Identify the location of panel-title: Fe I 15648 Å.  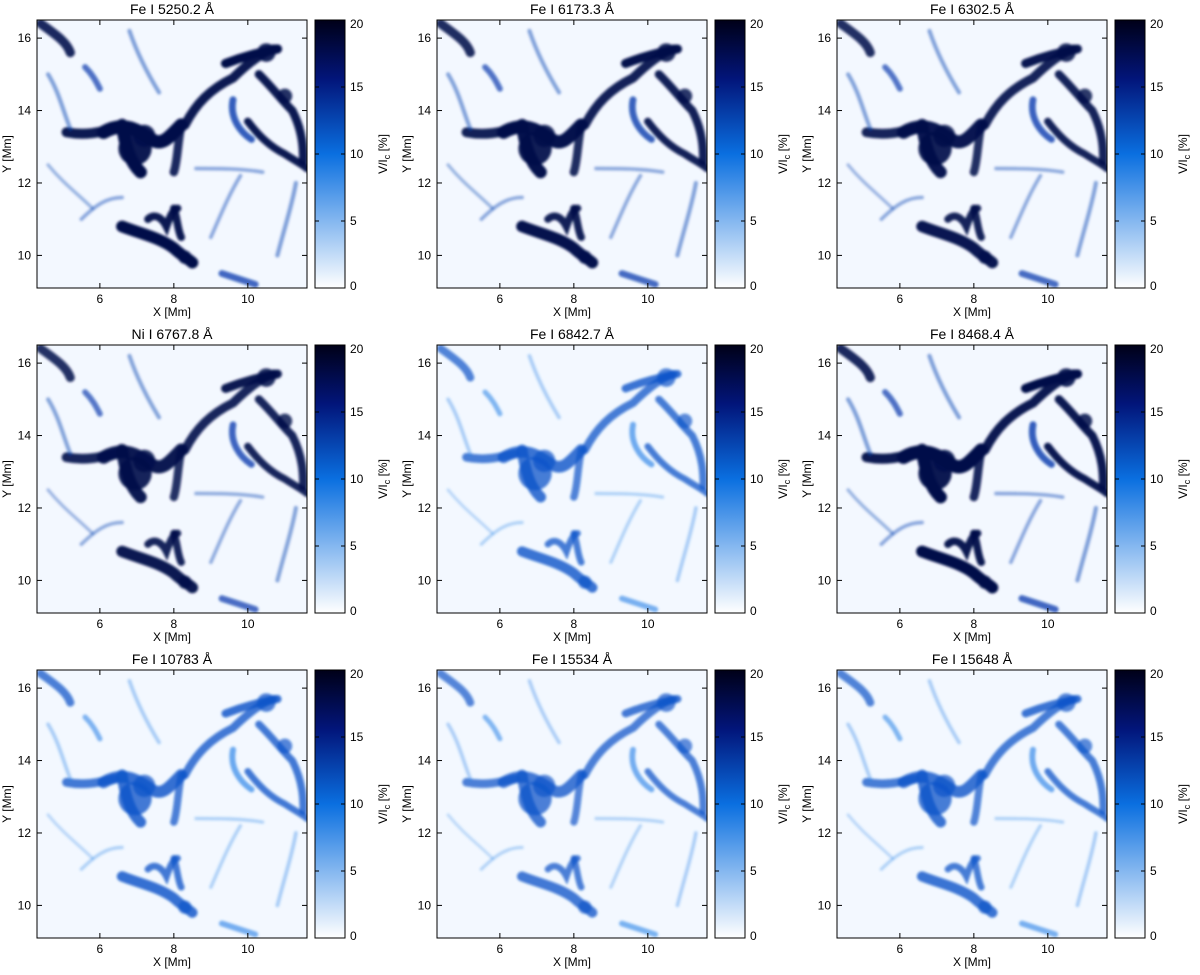
(972, 659).